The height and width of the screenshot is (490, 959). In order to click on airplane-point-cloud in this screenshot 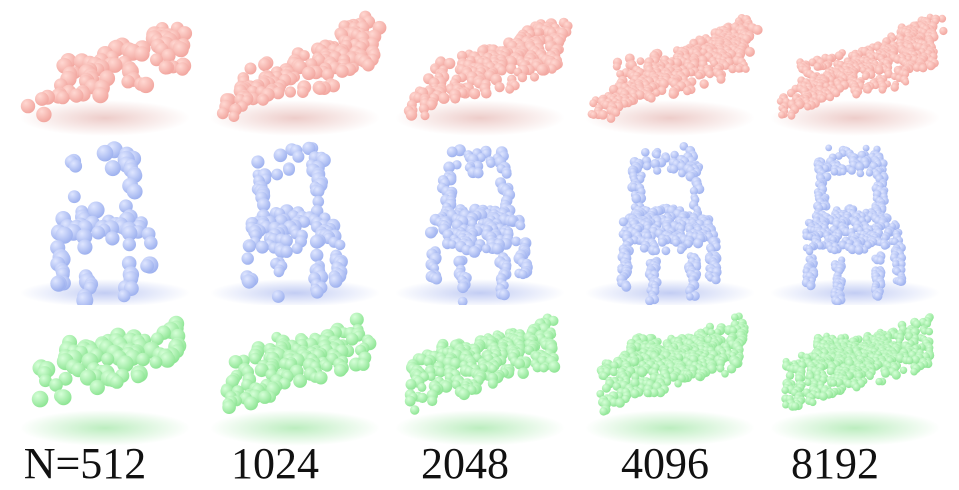, I will do `click(670, 70)`.